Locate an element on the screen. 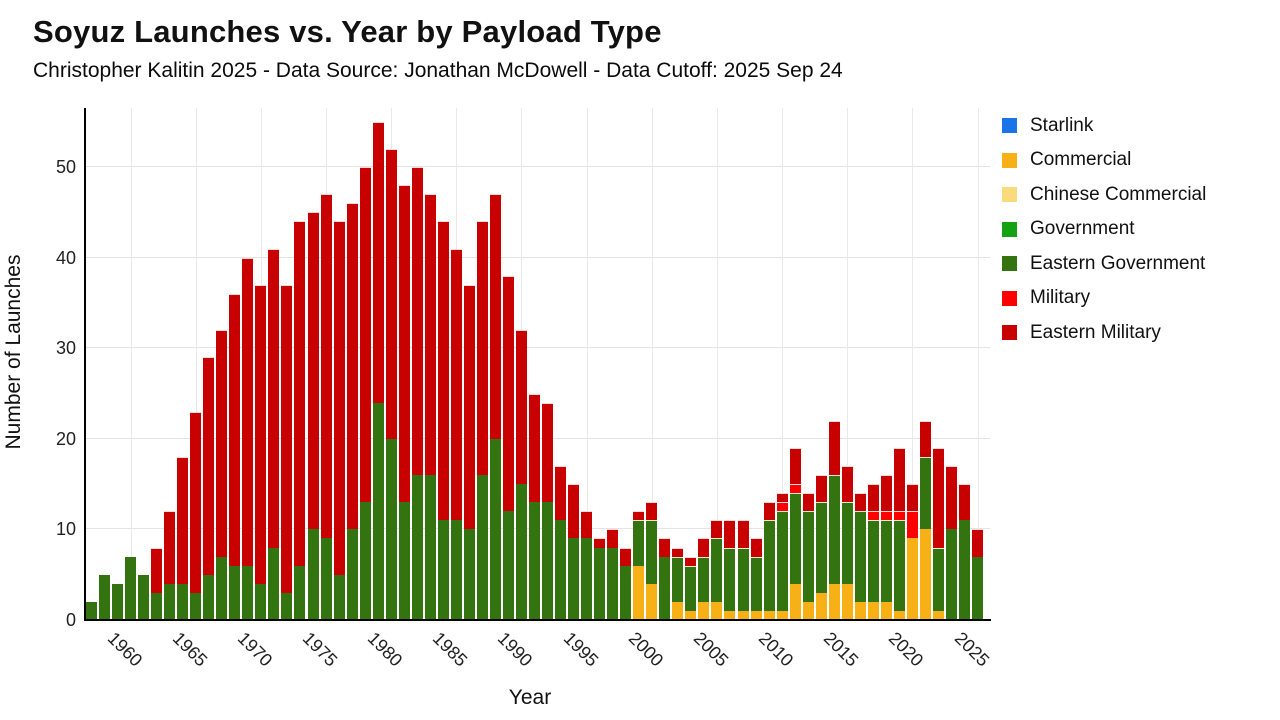  bar-segment-1998-eastern-military is located at coordinates (626, 556).